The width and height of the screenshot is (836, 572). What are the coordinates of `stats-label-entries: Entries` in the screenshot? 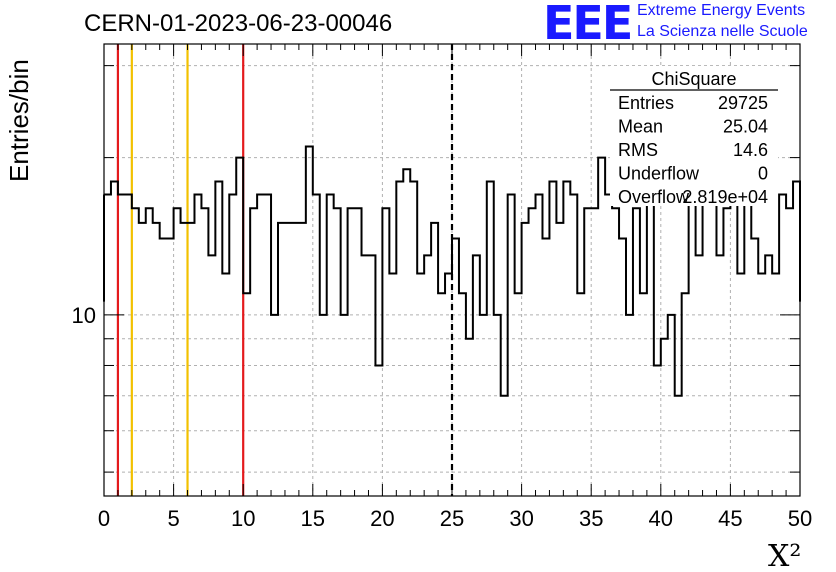 It's located at (646, 103).